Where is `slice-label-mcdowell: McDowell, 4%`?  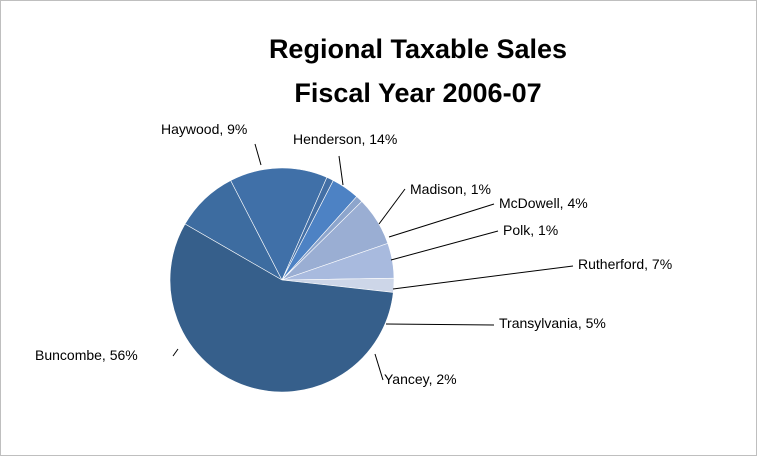
slice-label-mcdowell: McDowell, 4% is located at coordinates (543, 203).